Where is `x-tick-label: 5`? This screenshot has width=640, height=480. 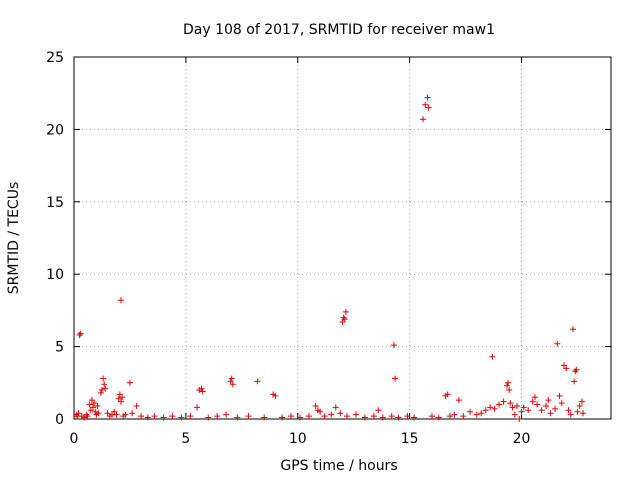
x-tick-label: 5 is located at coordinates (185, 439).